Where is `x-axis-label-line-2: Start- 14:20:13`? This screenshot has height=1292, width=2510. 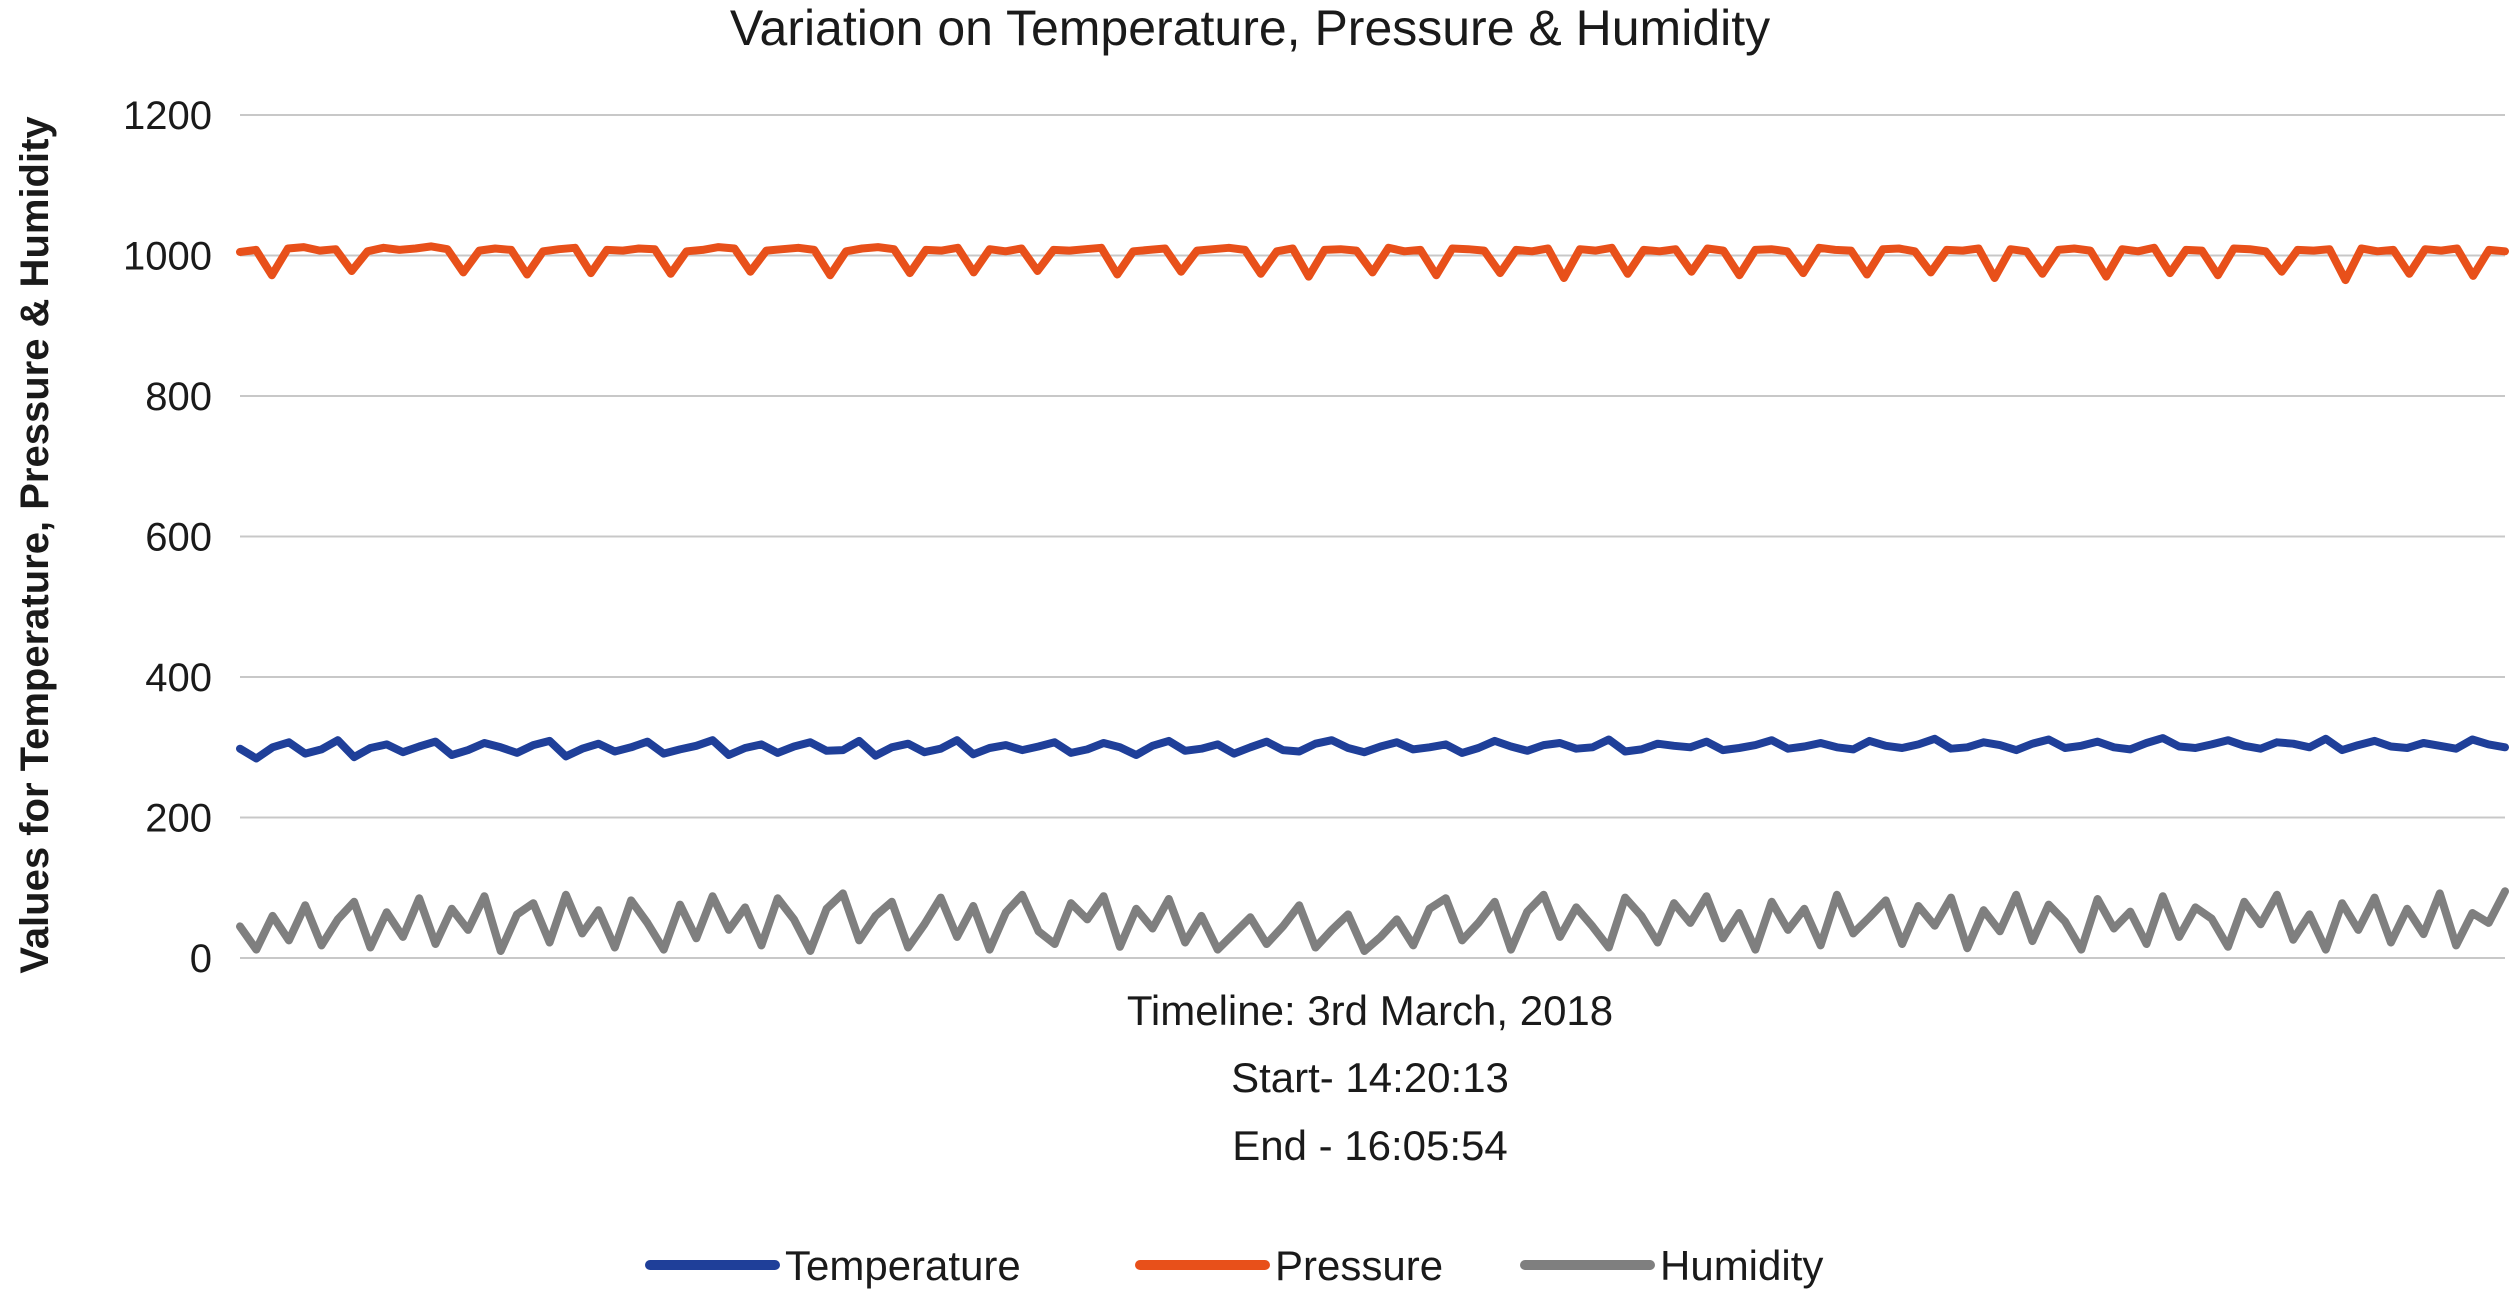 x-axis-label-line-2: Start- 14:20:13 is located at coordinates (1370, 1077).